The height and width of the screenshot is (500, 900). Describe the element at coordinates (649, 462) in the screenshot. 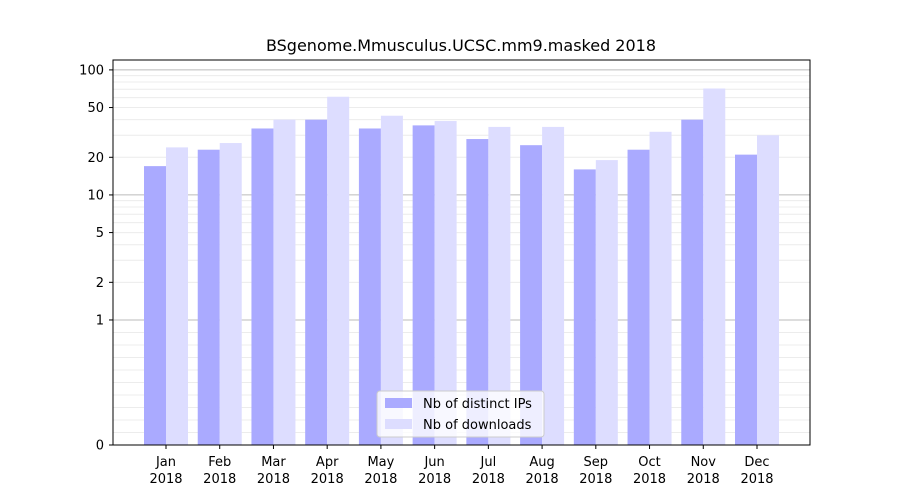

I see `x-tick-month: Oct` at that location.